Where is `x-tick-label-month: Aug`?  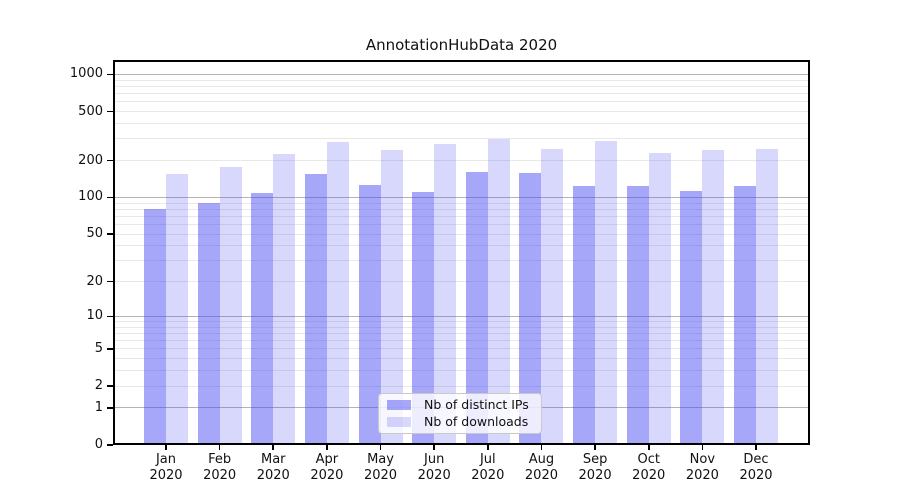 x-tick-label-month: Aug is located at coordinates (541, 459).